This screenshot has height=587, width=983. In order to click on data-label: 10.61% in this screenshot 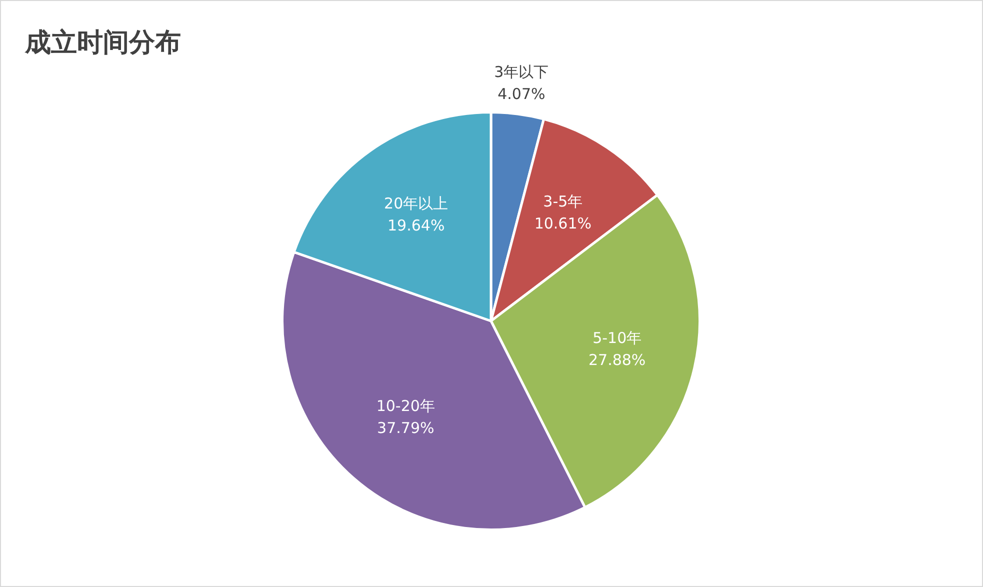, I will do `click(563, 223)`.